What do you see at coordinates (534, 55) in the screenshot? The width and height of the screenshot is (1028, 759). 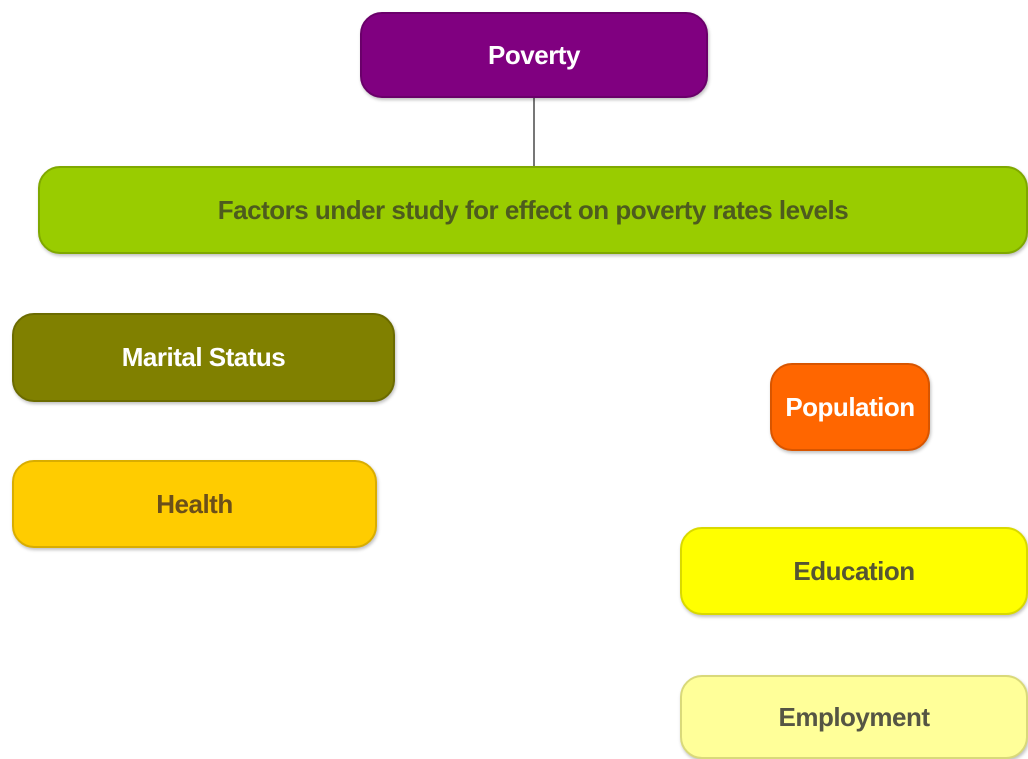 I see `root-node: Poverty` at bounding box center [534, 55].